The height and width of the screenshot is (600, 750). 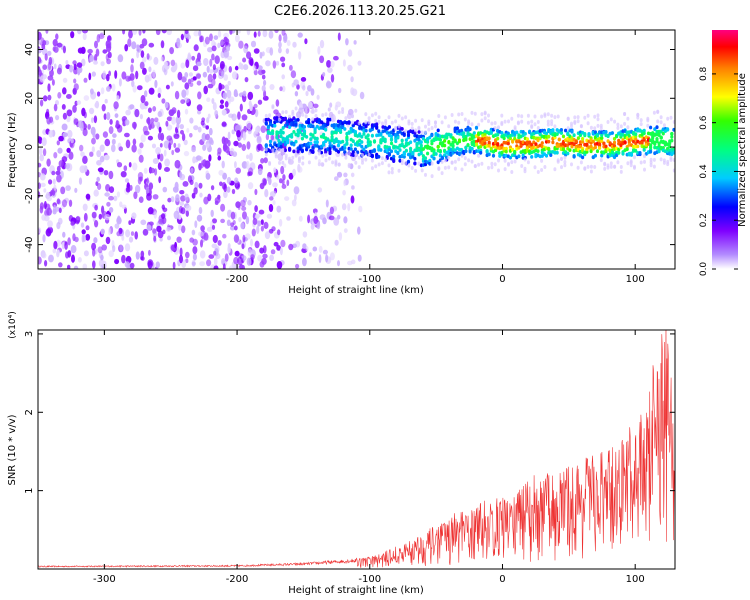 I want to click on spectrogram-xtick-label: -100, so click(x=369, y=279).